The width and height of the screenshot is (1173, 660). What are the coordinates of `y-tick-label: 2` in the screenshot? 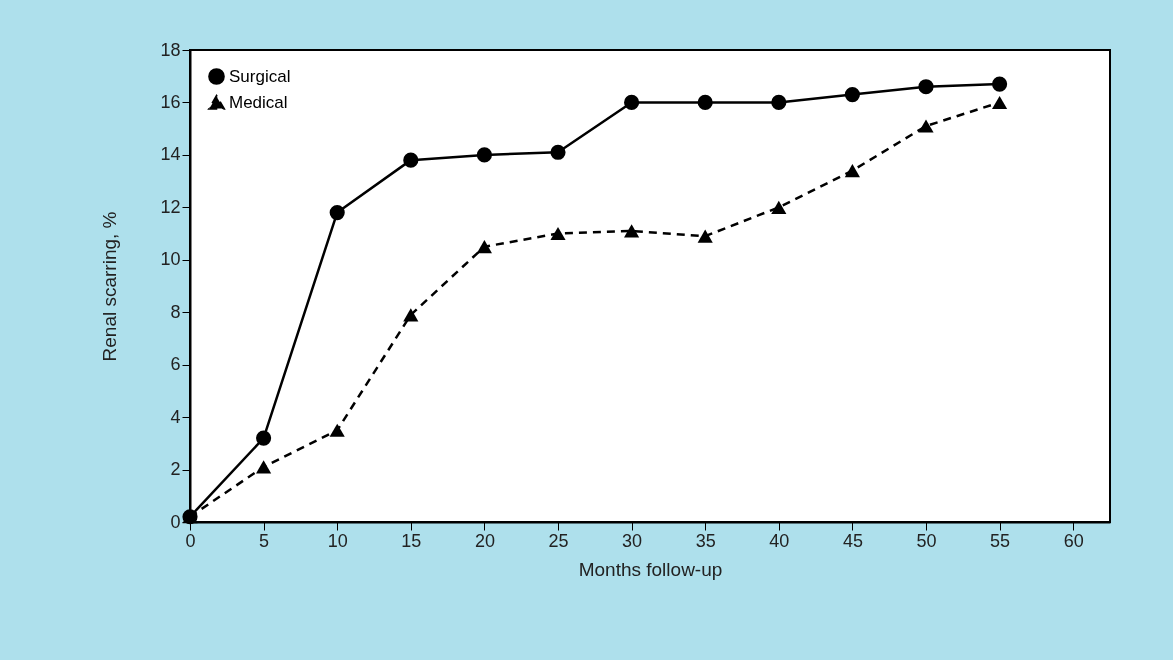 It's located at (175, 469).